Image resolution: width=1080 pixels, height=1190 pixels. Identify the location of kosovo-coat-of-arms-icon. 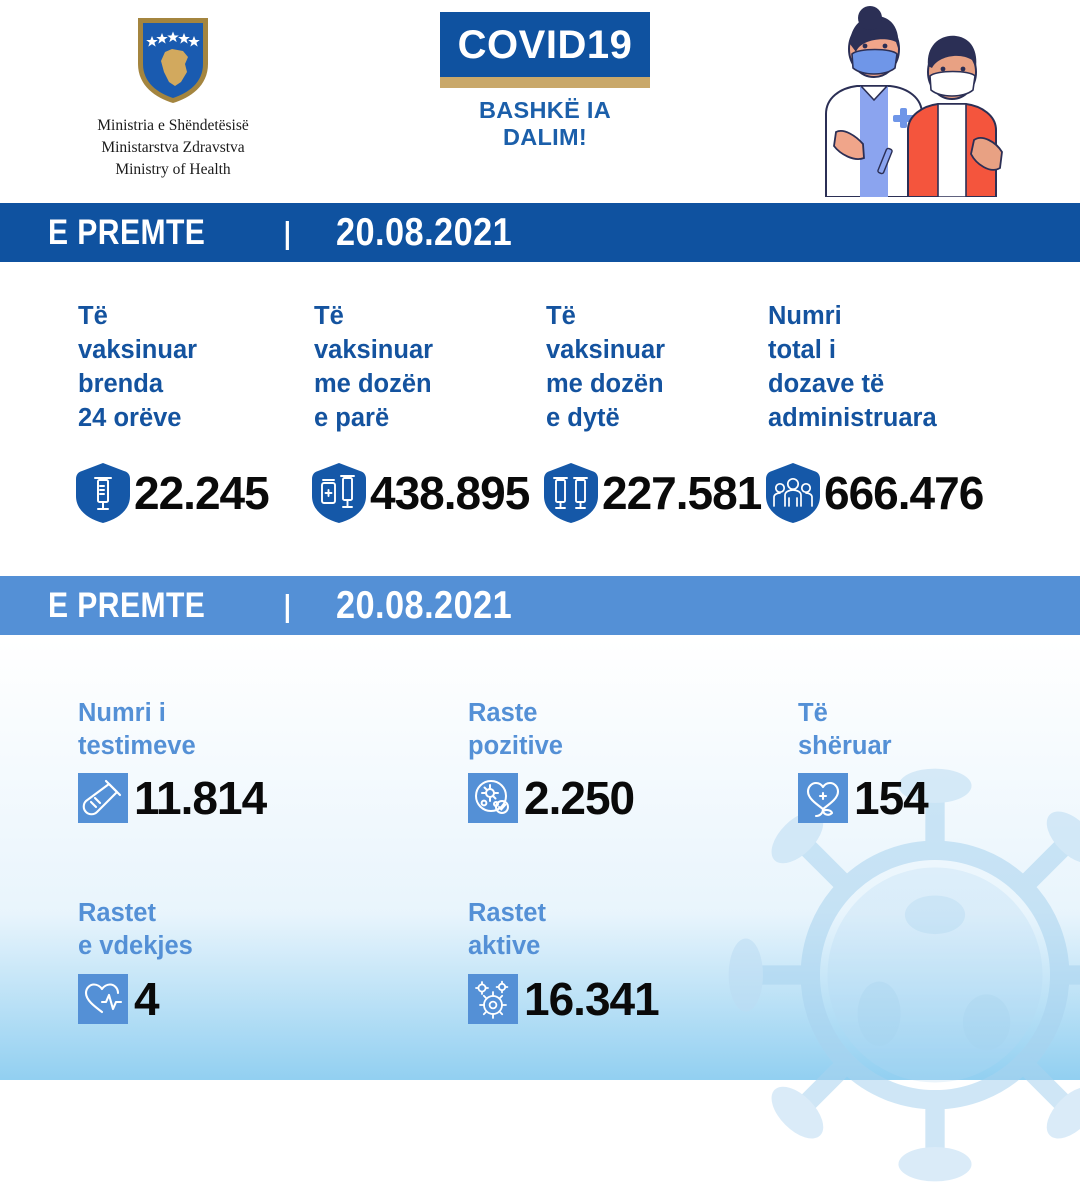
(173, 60).